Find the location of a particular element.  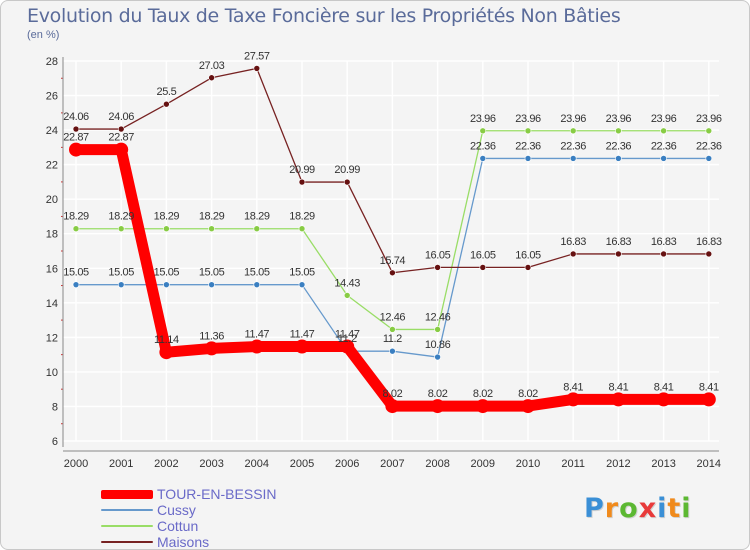

legend-item: Cussy is located at coordinates (189, 510).